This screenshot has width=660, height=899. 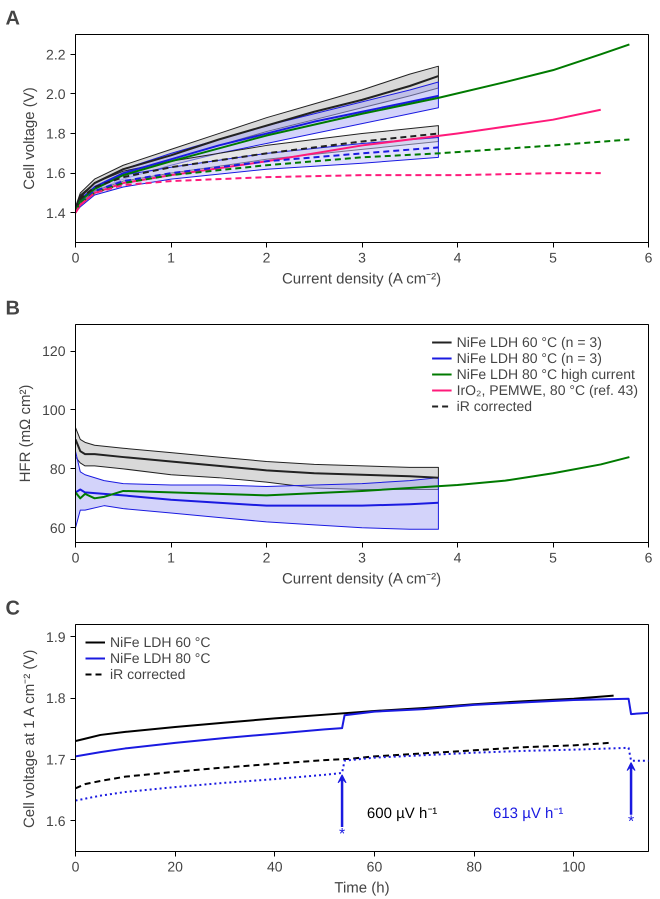 I want to click on chart-title: C, so click(x=13, y=609).